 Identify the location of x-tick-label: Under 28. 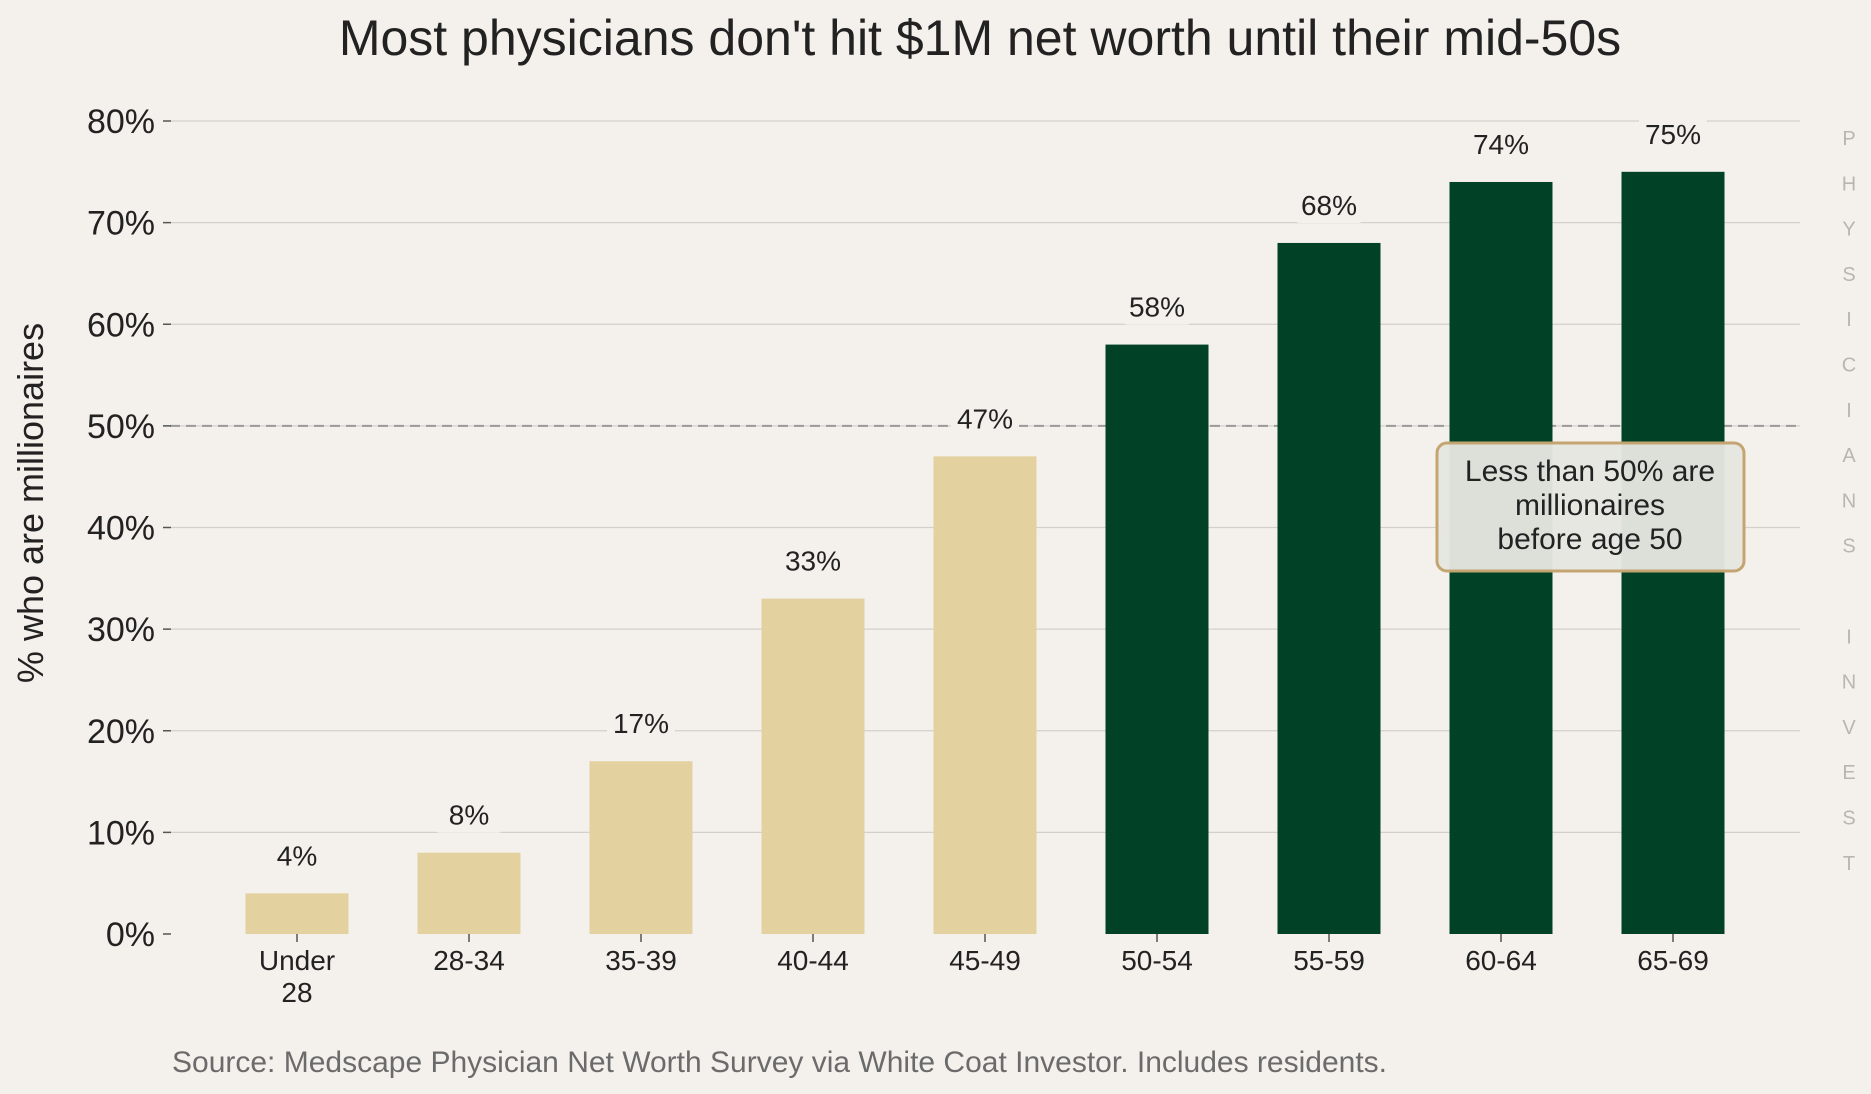
(297, 976).